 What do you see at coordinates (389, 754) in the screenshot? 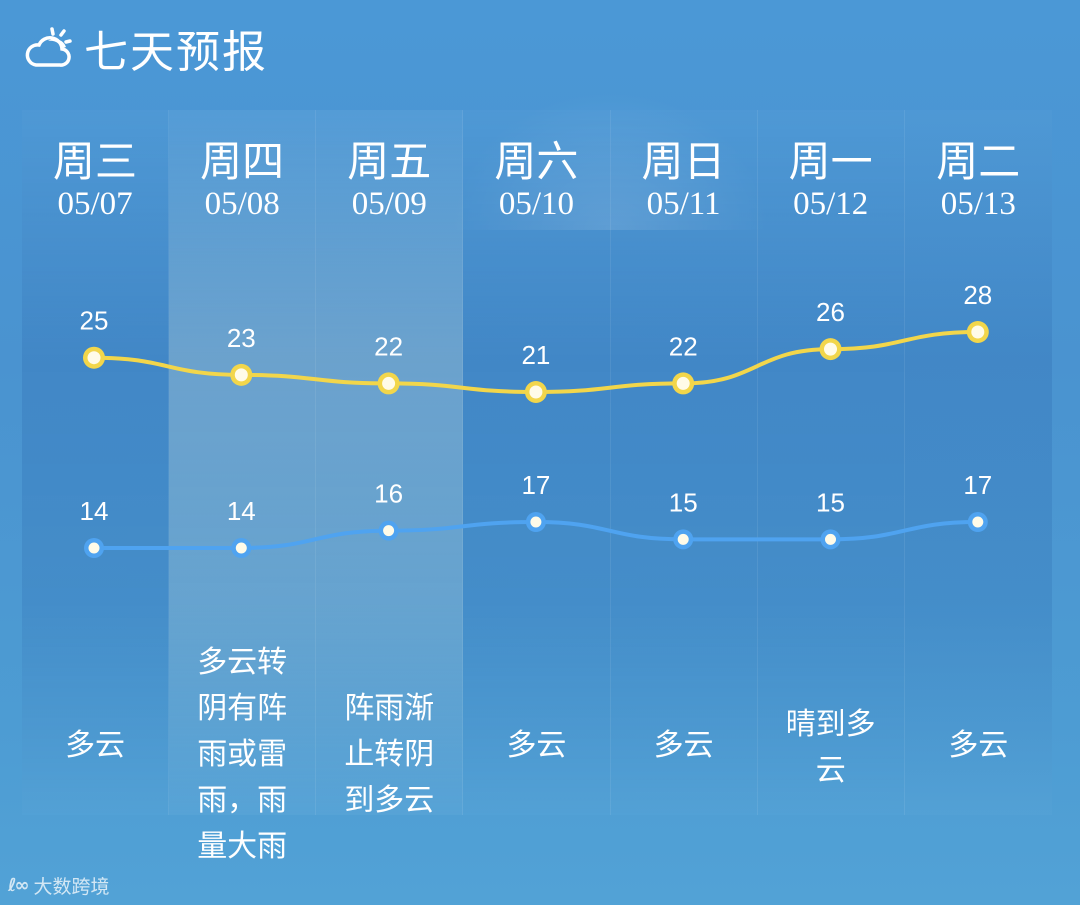
I see `weather-description: 阵雨渐止转阴到多云` at bounding box center [389, 754].